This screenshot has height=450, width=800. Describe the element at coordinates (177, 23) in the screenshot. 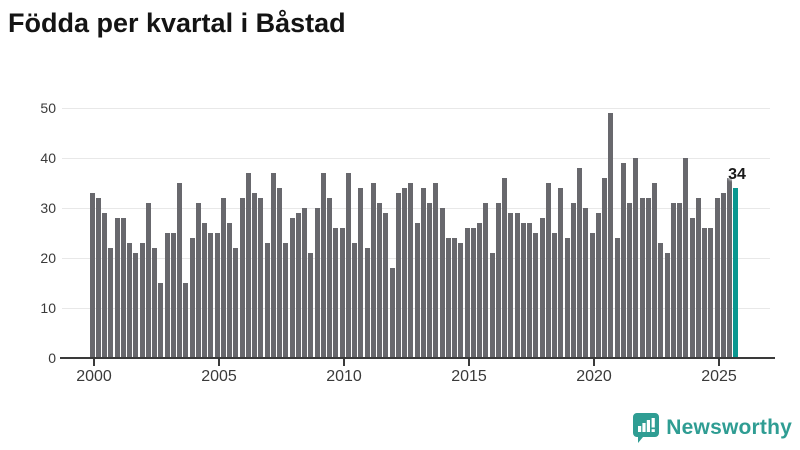

I see `chart-title: Födda per kvartal i Båstad` at that location.